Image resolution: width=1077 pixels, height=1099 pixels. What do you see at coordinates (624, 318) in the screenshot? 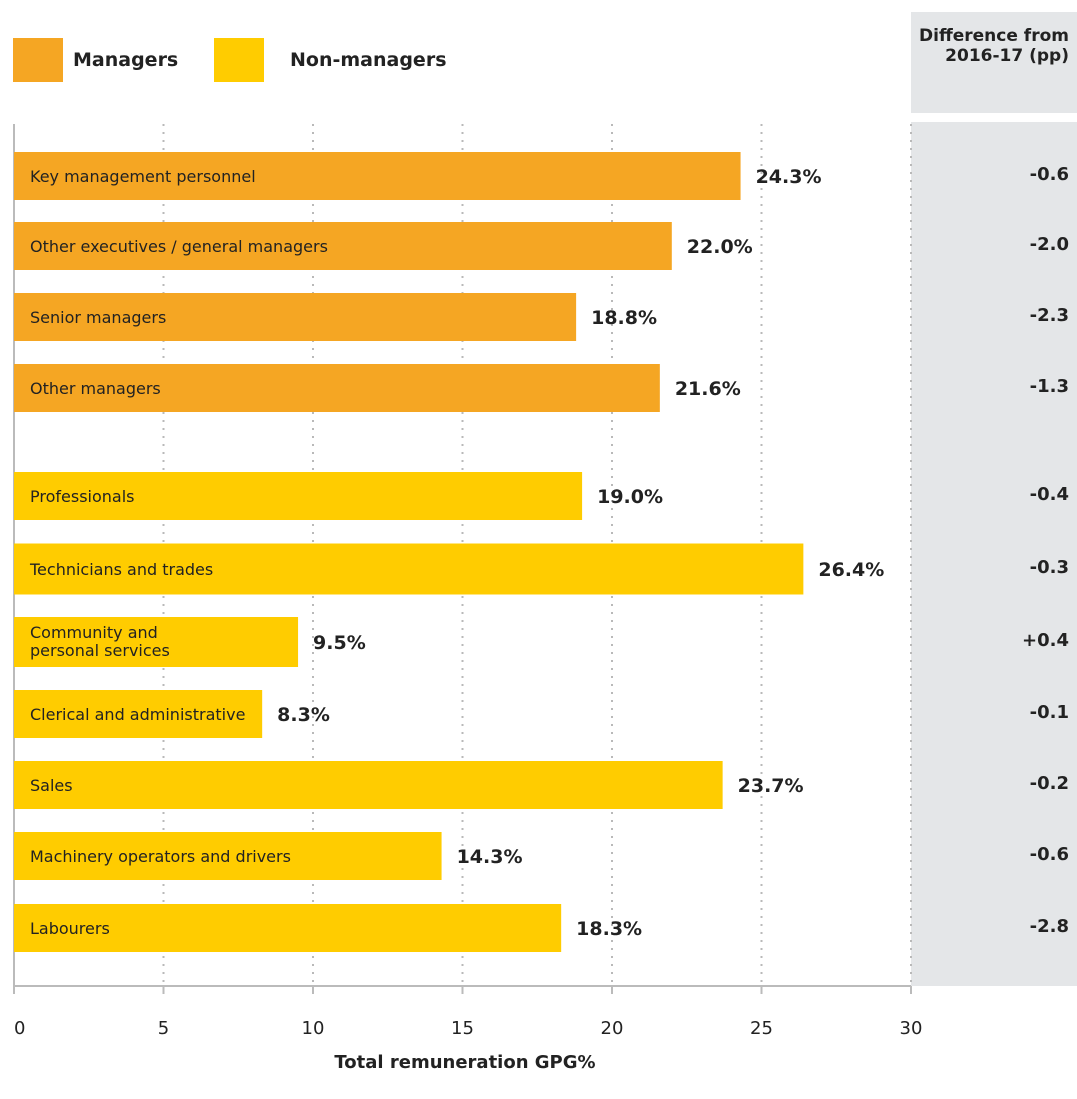
I see `bar-value-label: 18.8%` at bounding box center [624, 318].